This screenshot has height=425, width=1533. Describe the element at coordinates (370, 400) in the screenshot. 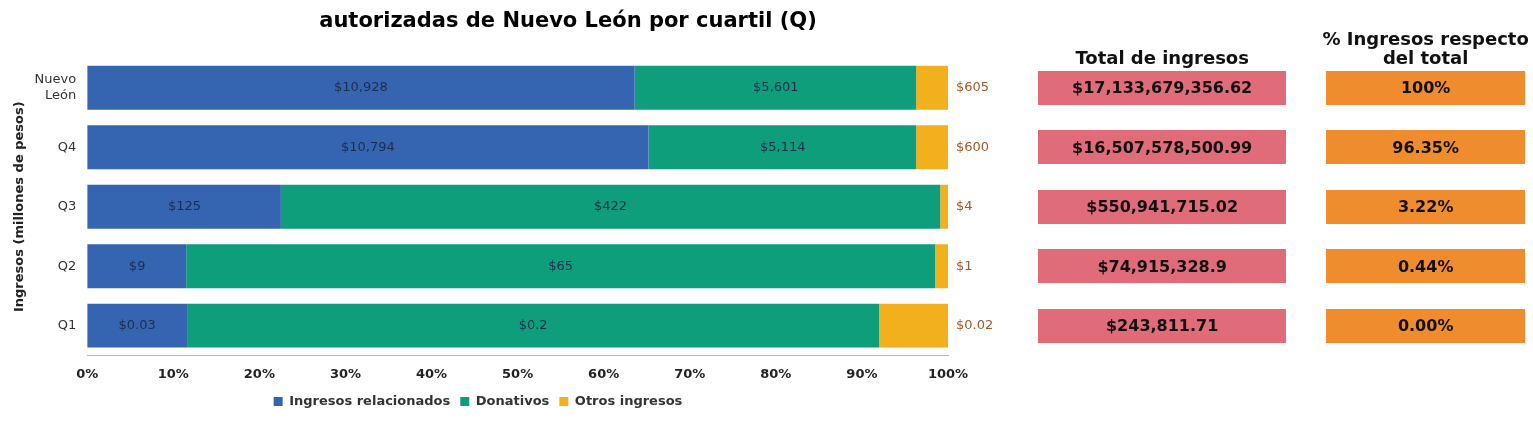

I see `legend-label: Ingresos relacionados` at that location.